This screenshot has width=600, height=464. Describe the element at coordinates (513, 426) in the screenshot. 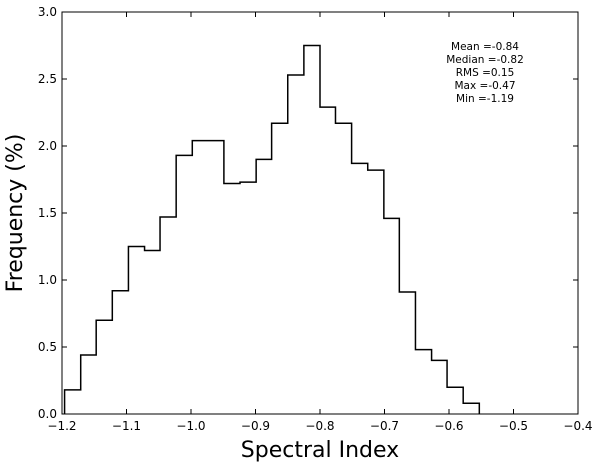

I see `x-tick-label: −0.5` at that location.